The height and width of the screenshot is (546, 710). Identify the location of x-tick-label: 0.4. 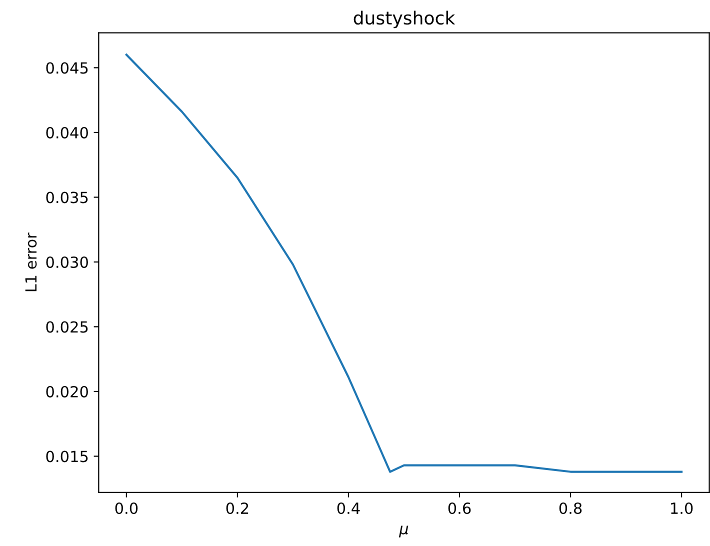
(348, 508).